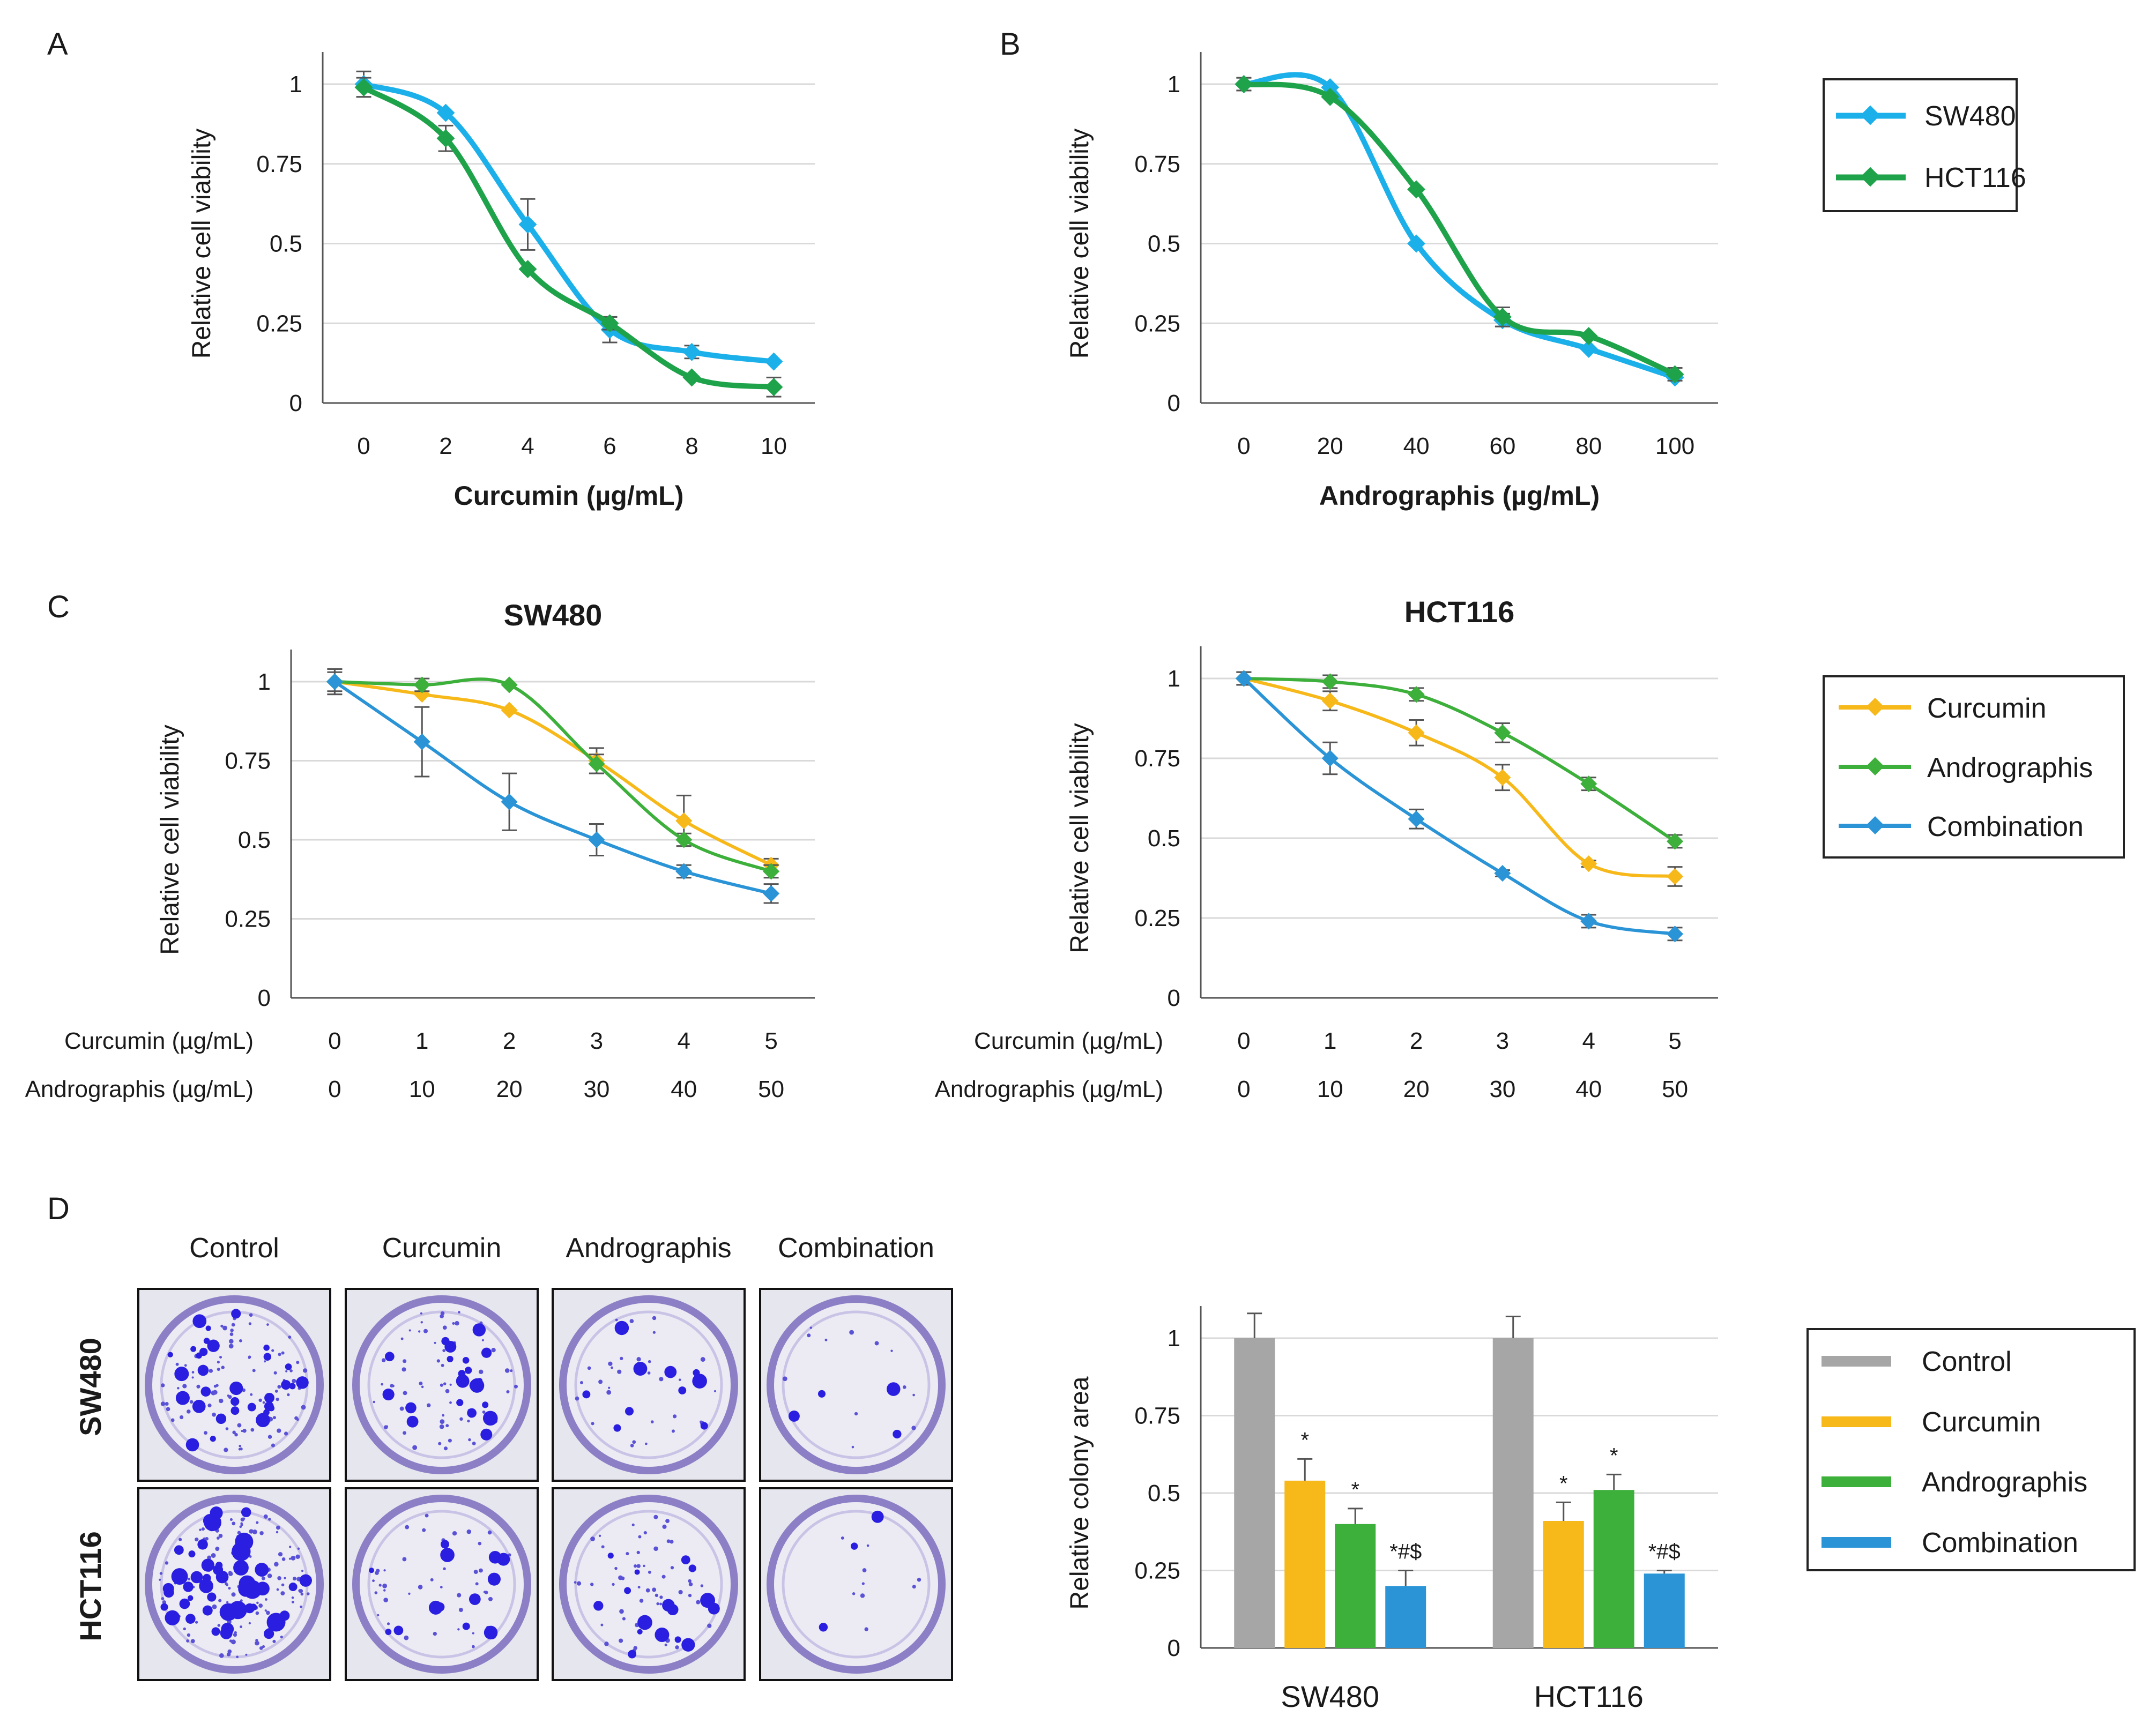 This screenshot has width=2156, height=1731. What do you see at coordinates (1080, 838) in the screenshot?
I see `y-axis-title: Relative cell viability` at bounding box center [1080, 838].